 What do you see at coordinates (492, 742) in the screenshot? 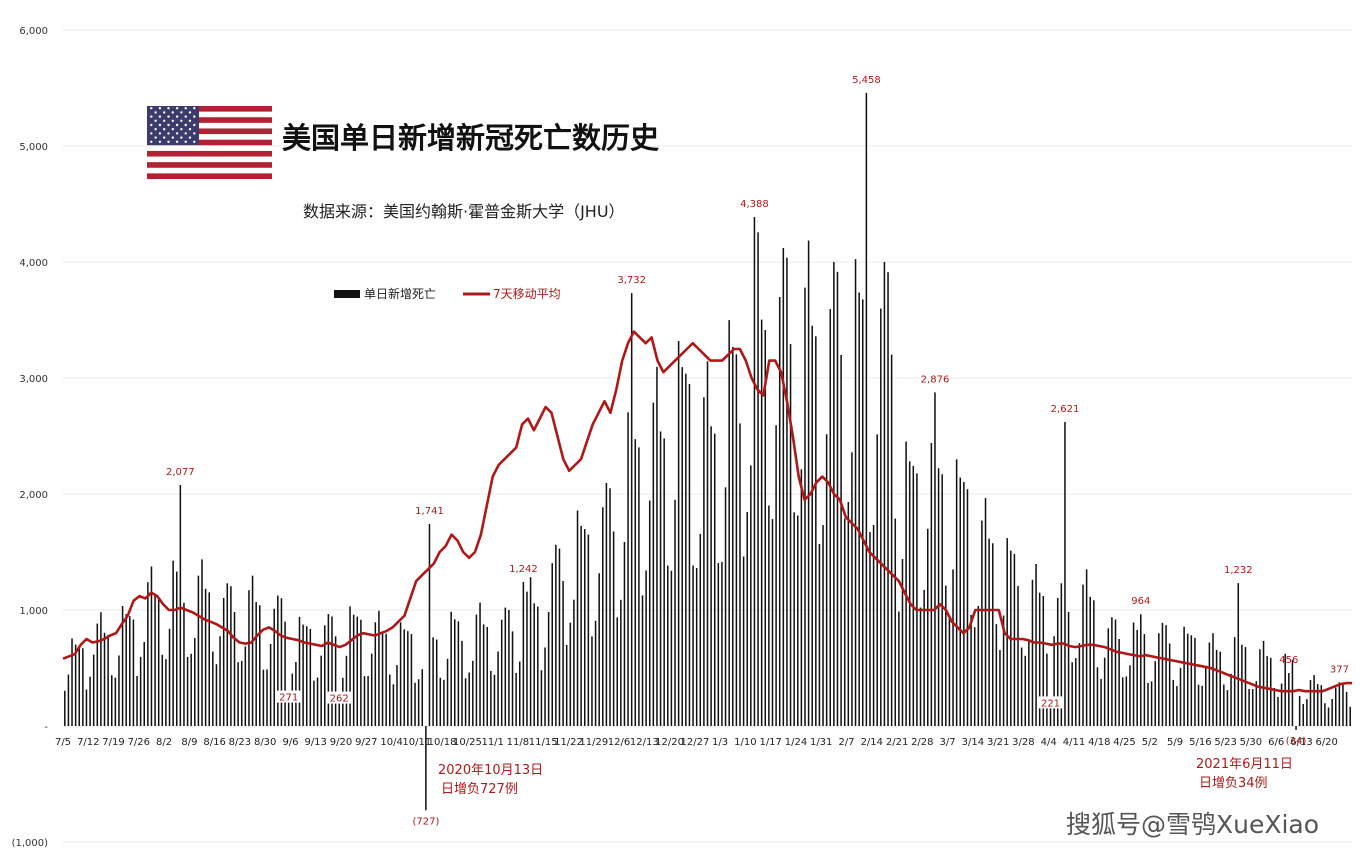
I see `x-tick-label: 11/1` at bounding box center [492, 742].